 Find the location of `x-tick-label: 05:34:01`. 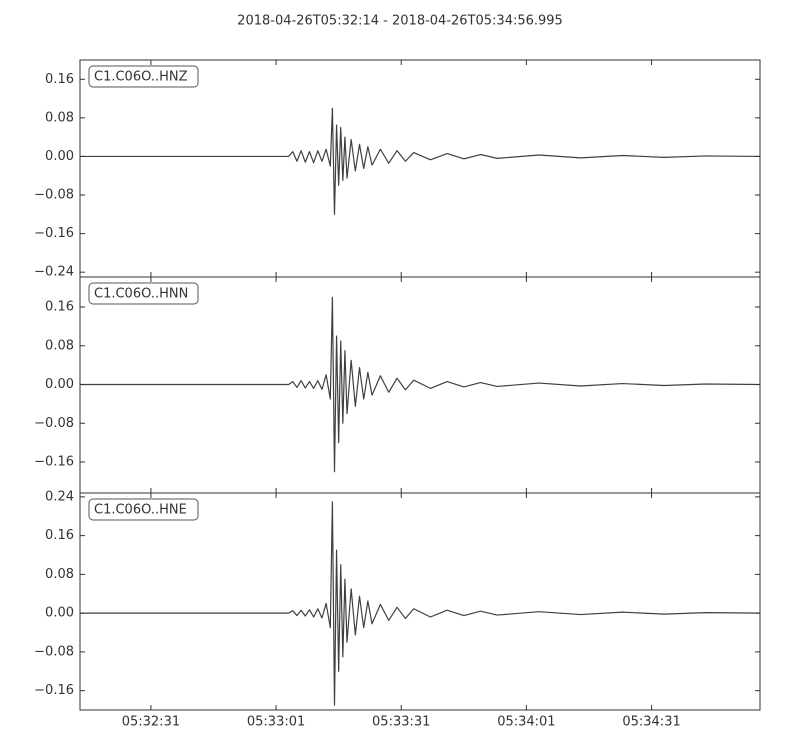

x-tick-label: 05:34:01 is located at coordinates (526, 722).